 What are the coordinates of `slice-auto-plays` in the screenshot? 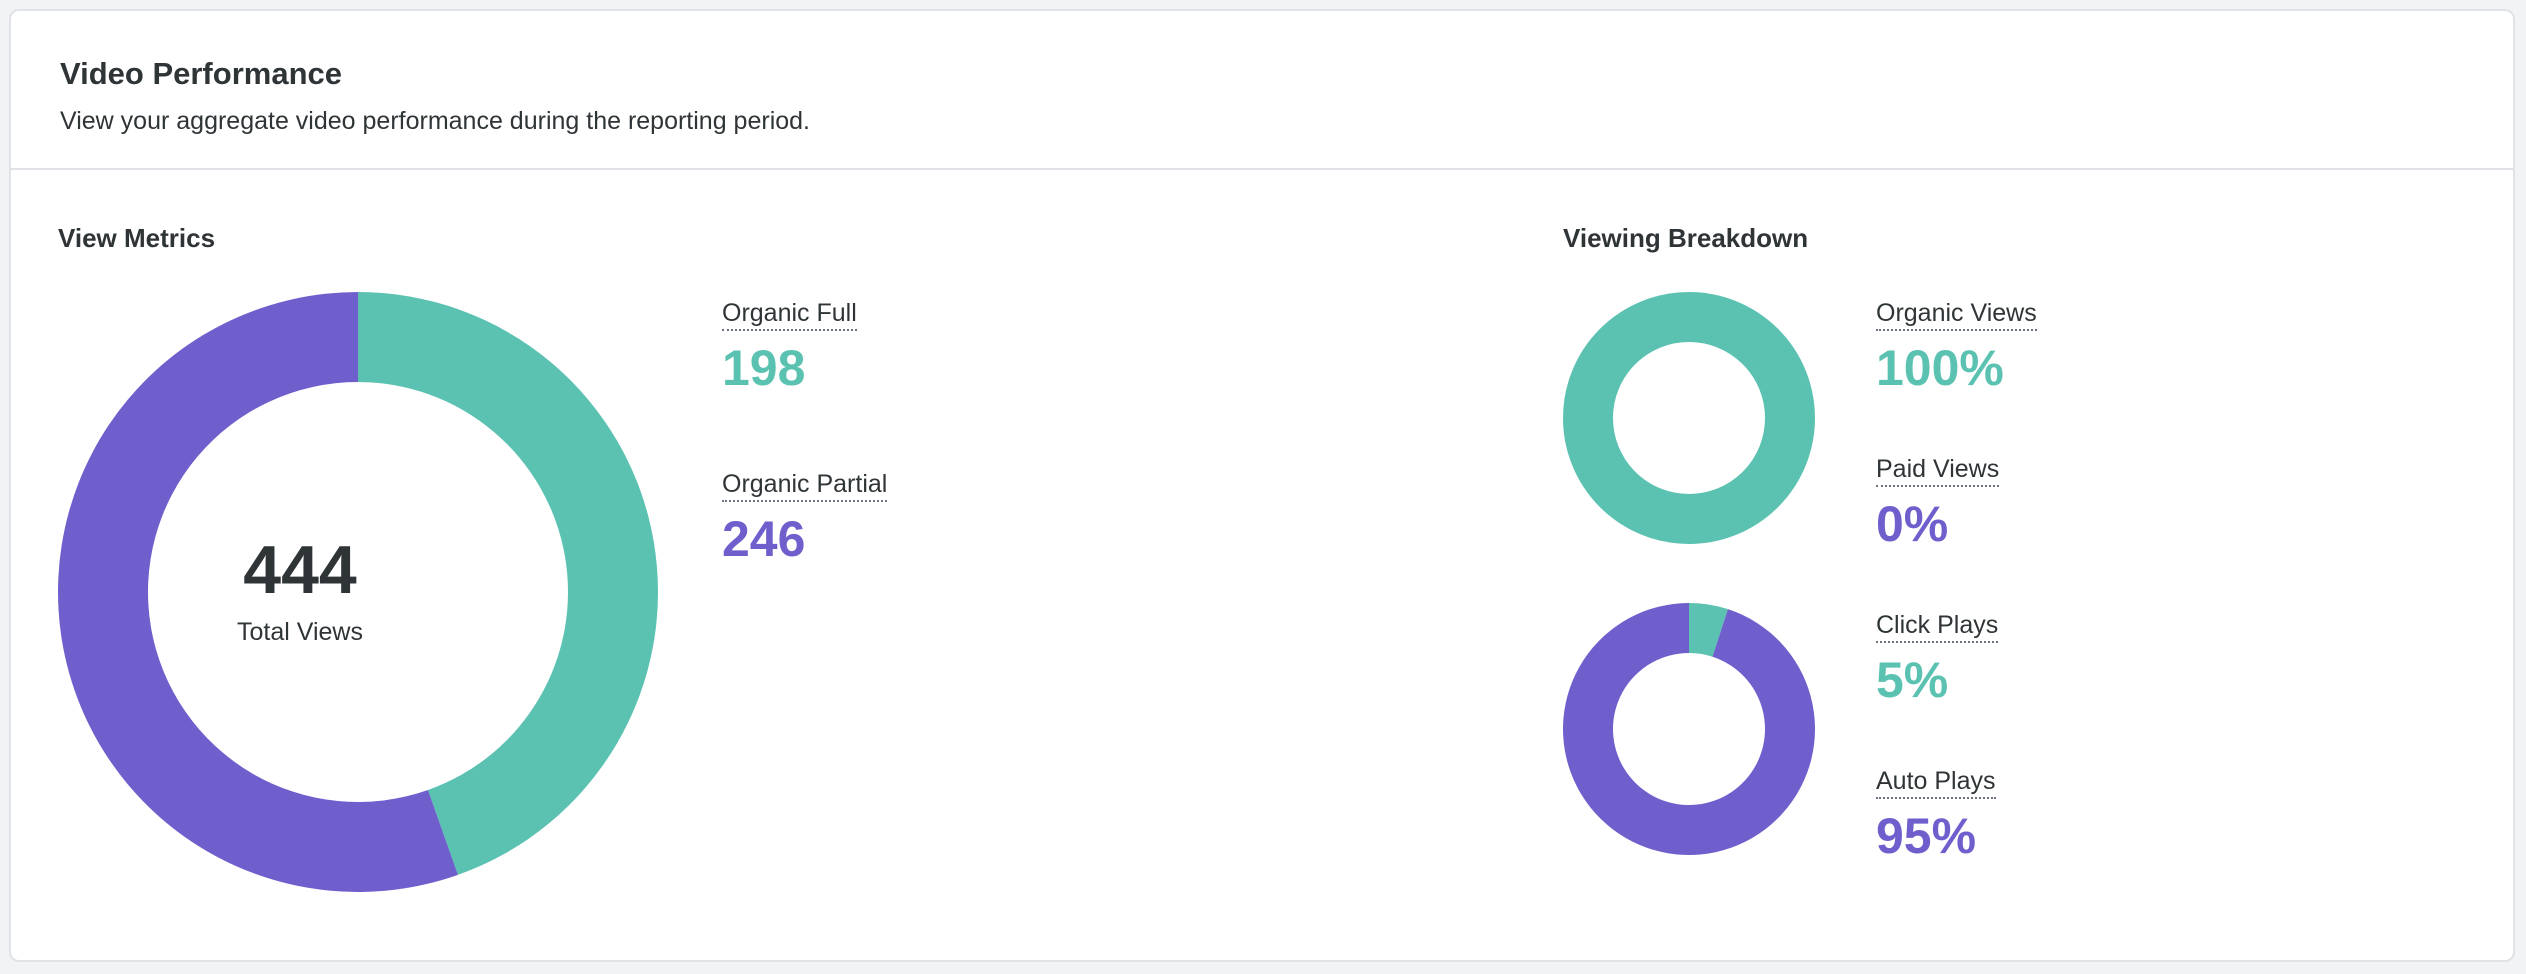 It's located at (1689, 729).